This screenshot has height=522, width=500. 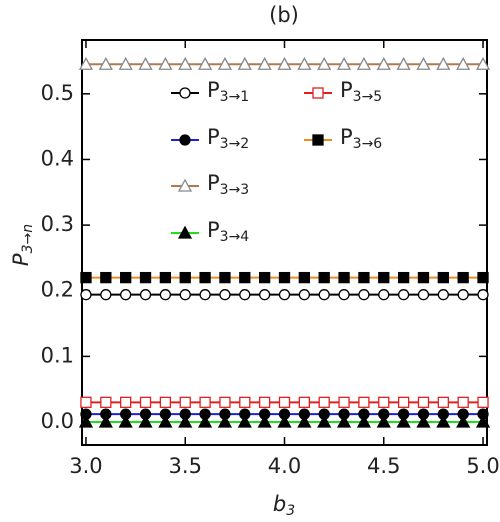 What do you see at coordinates (57, 158) in the screenshot?
I see `y-tick-label: 0.4` at bounding box center [57, 158].